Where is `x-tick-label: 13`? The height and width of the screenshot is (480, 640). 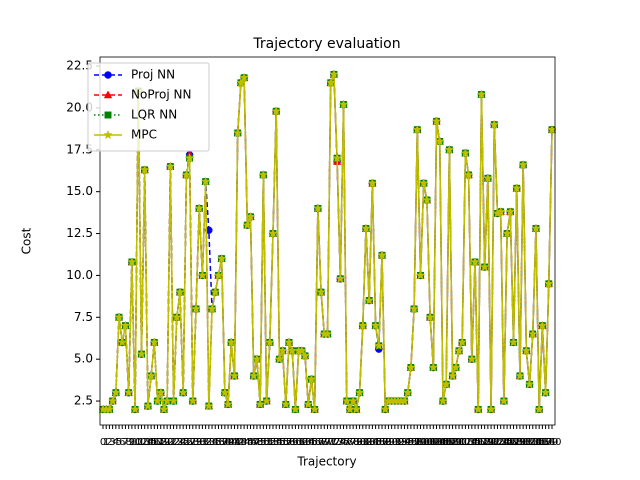 x-tick-label: 13 is located at coordinates (144, 442).